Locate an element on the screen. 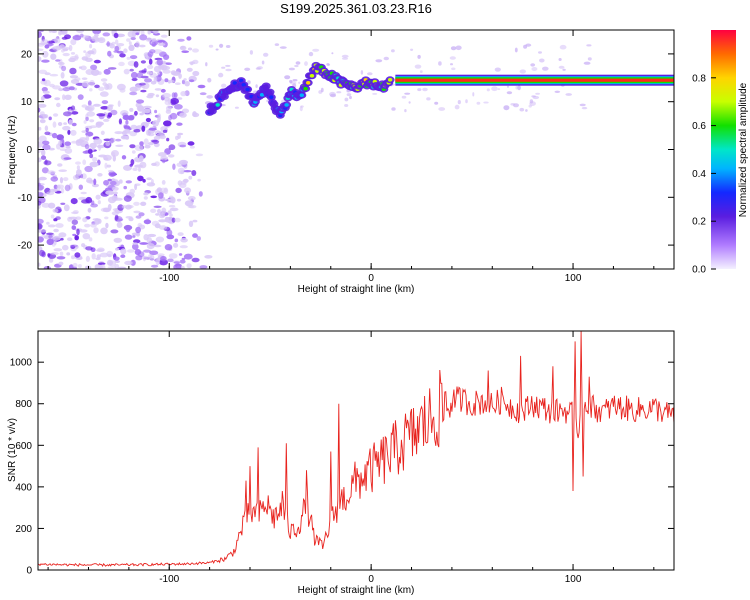 The height and width of the screenshot is (600, 750). y-tick-label: 600 is located at coordinates (23, 446).